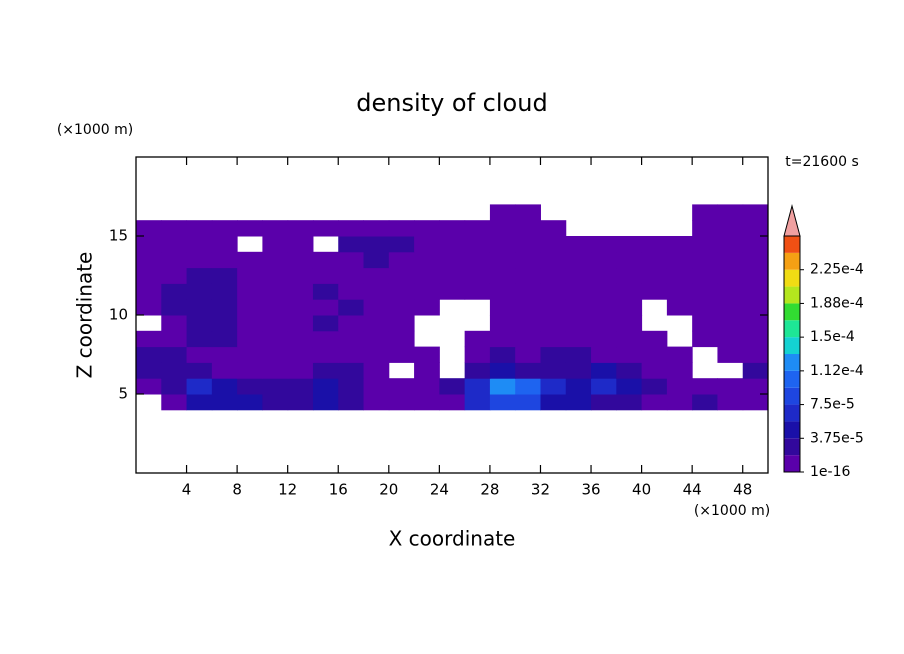  Describe the element at coordinates (832, 337) in the screenshot. I see `colorbar-tick-label: 1.5e-4` at that location.